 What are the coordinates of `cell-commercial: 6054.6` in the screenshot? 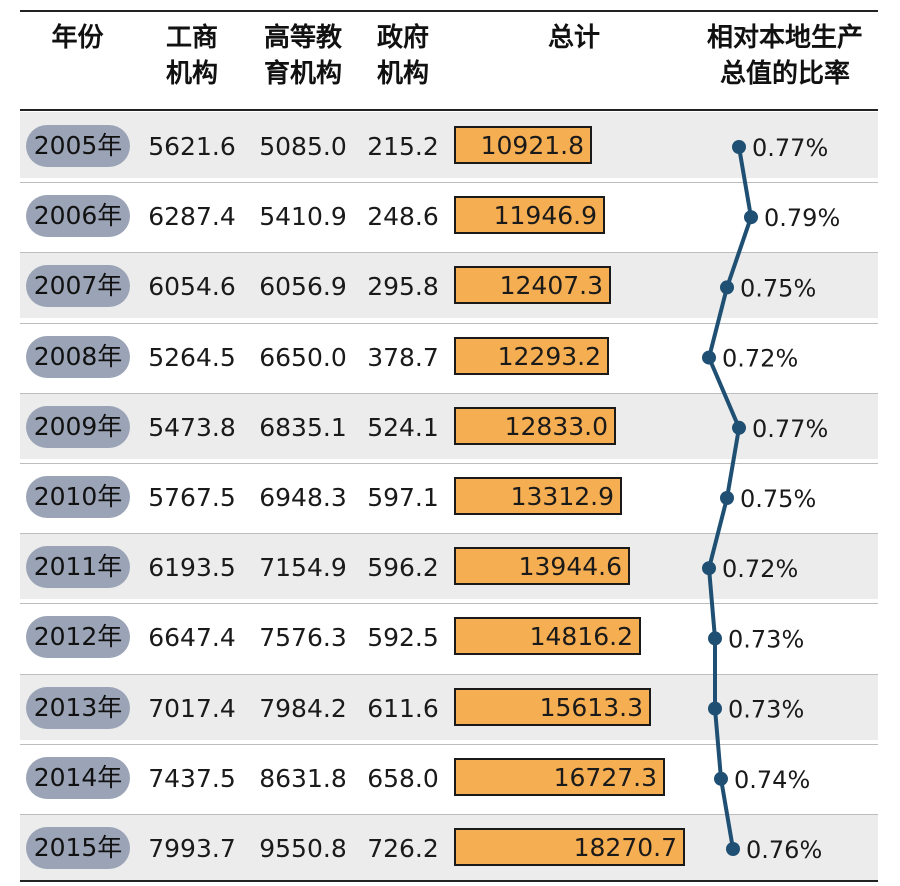 It's located at (192, 287).